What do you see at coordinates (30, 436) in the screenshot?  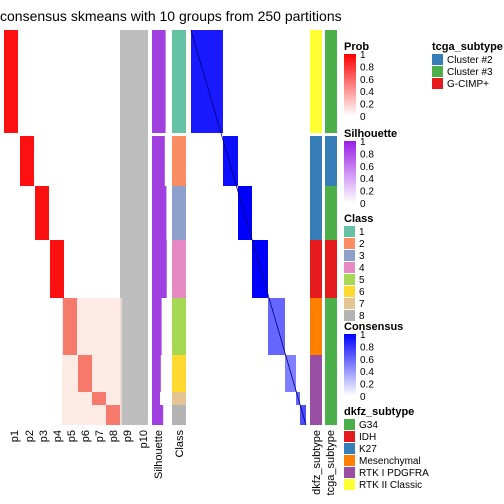 I see `column-label-p2: p2` at bounding box center [30, 436].